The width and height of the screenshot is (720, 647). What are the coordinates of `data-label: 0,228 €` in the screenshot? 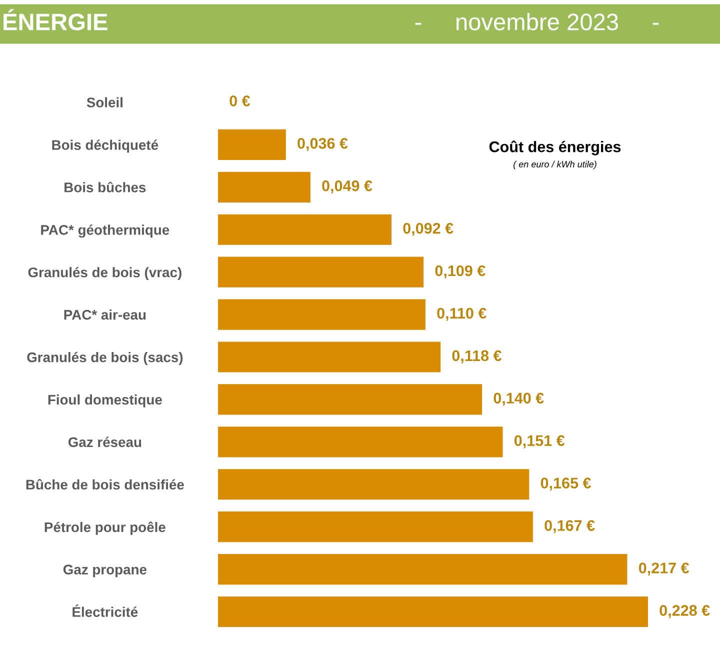 It's located at (685, 611).